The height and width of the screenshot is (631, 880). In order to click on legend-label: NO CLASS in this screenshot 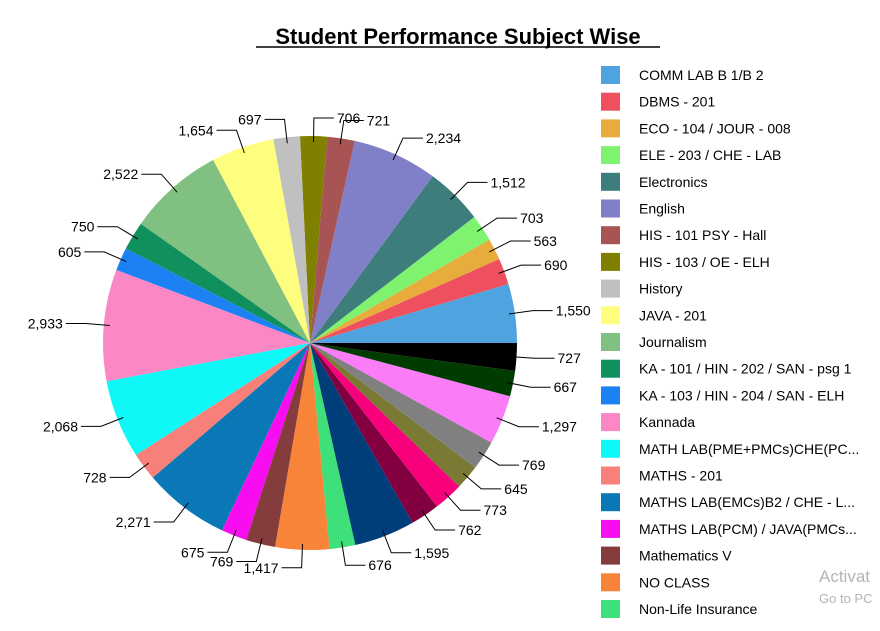, I will do `click(674, 582)`.